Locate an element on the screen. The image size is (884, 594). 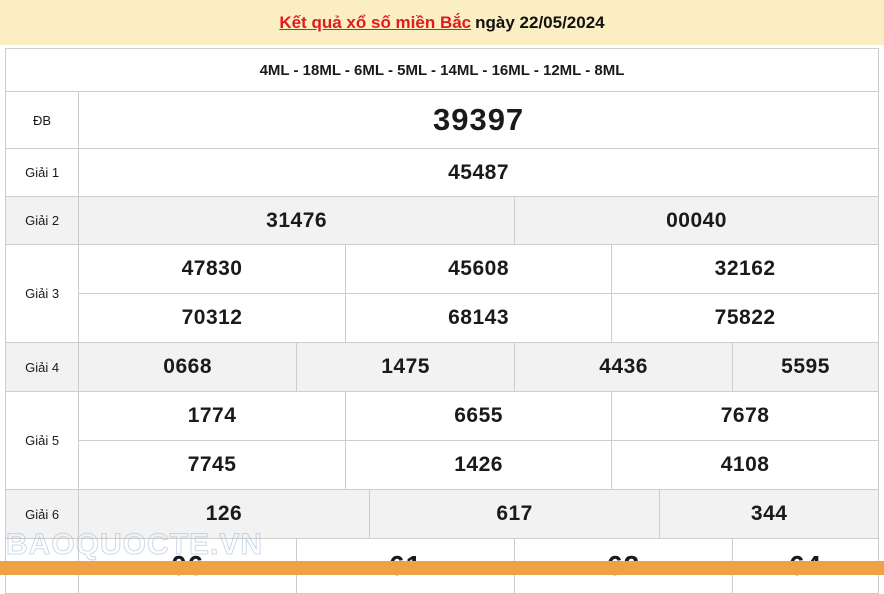
prize-value-g4-2: 4436 is located at coordinates (624, 367).